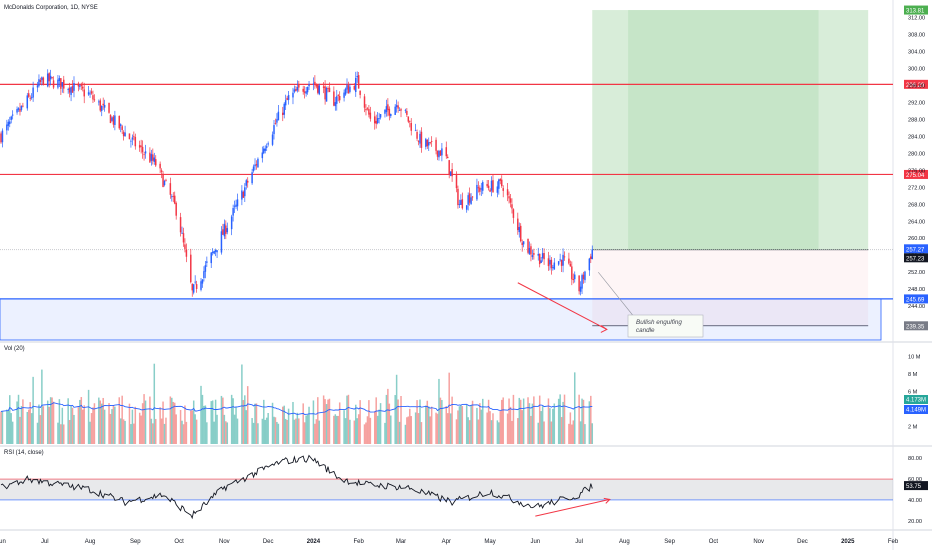 Image resolution: width=932 pixels, height=555 pixels. I want to click on volume-value-label-bg, so click(916, 409).